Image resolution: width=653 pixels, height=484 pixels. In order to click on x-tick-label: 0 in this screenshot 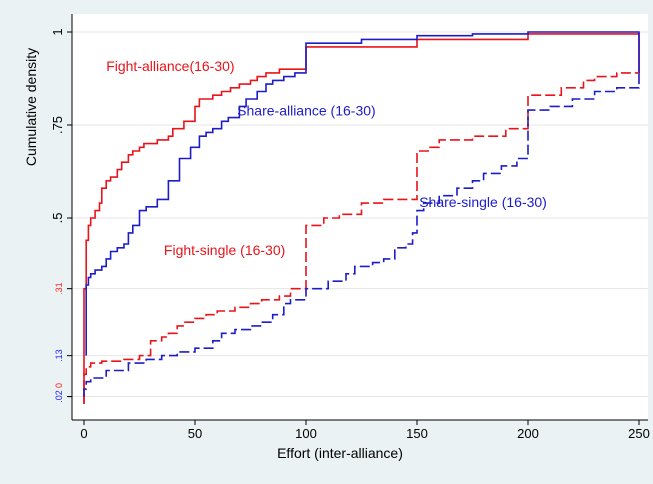, I will do `click(83, 433)`.